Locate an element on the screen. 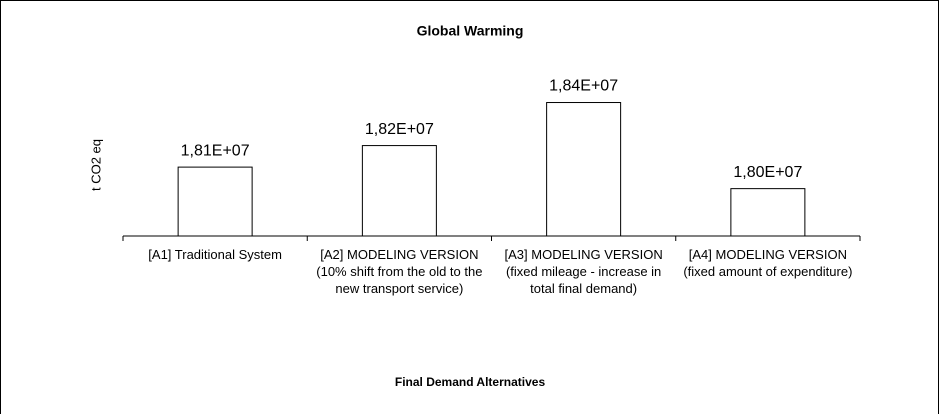 The width and height of the screenshot is (944, 414). y-axis-label: t CO2 eq is located at coordinates (95, 165).